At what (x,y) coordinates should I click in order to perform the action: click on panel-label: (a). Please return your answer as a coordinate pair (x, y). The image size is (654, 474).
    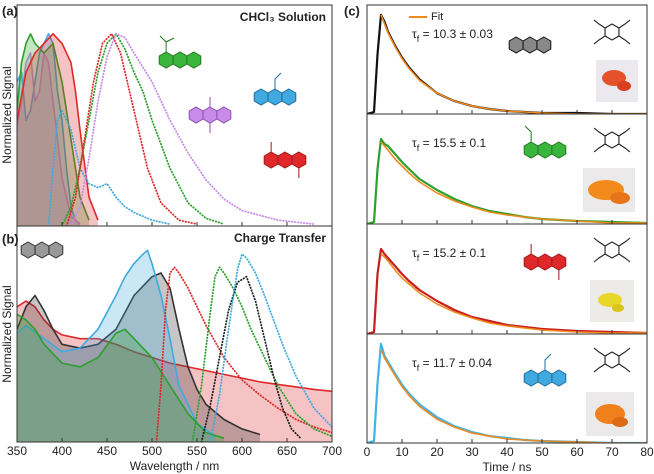
    Looking at the image, I should click on (10, 10).